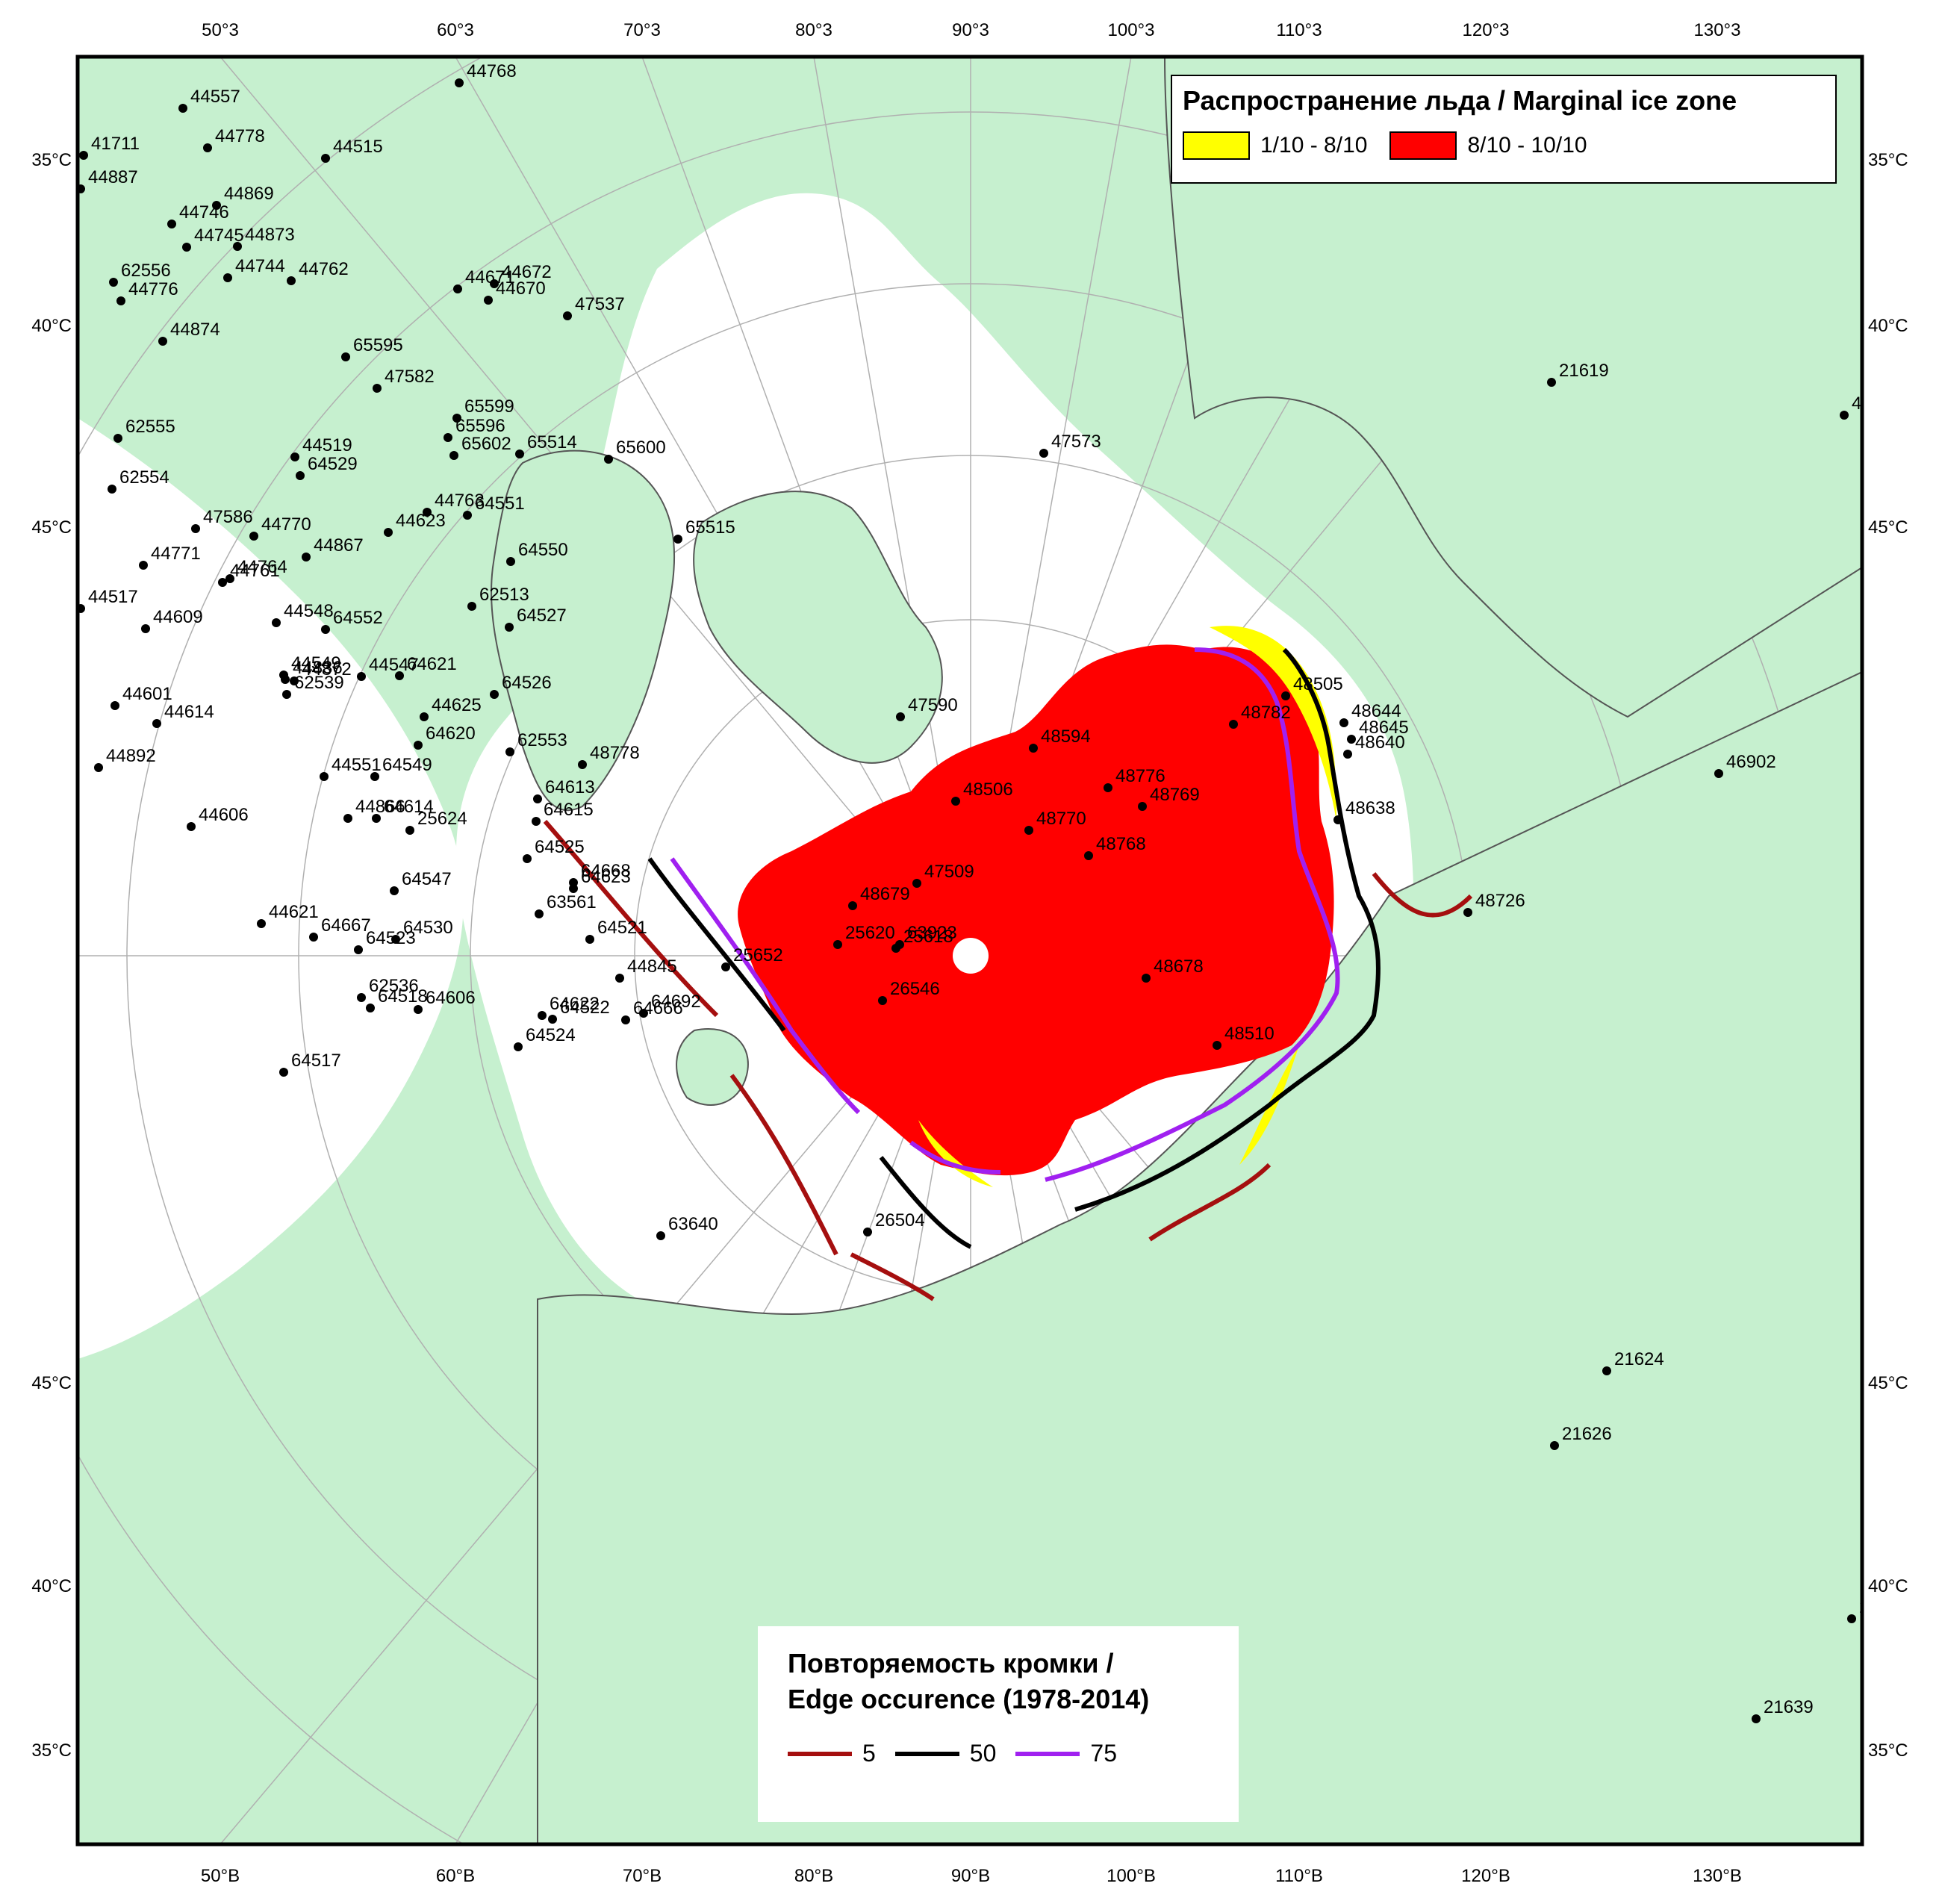 The image size is (1939, 1904). I want to click on station-label: 44614, so click(189, 712).